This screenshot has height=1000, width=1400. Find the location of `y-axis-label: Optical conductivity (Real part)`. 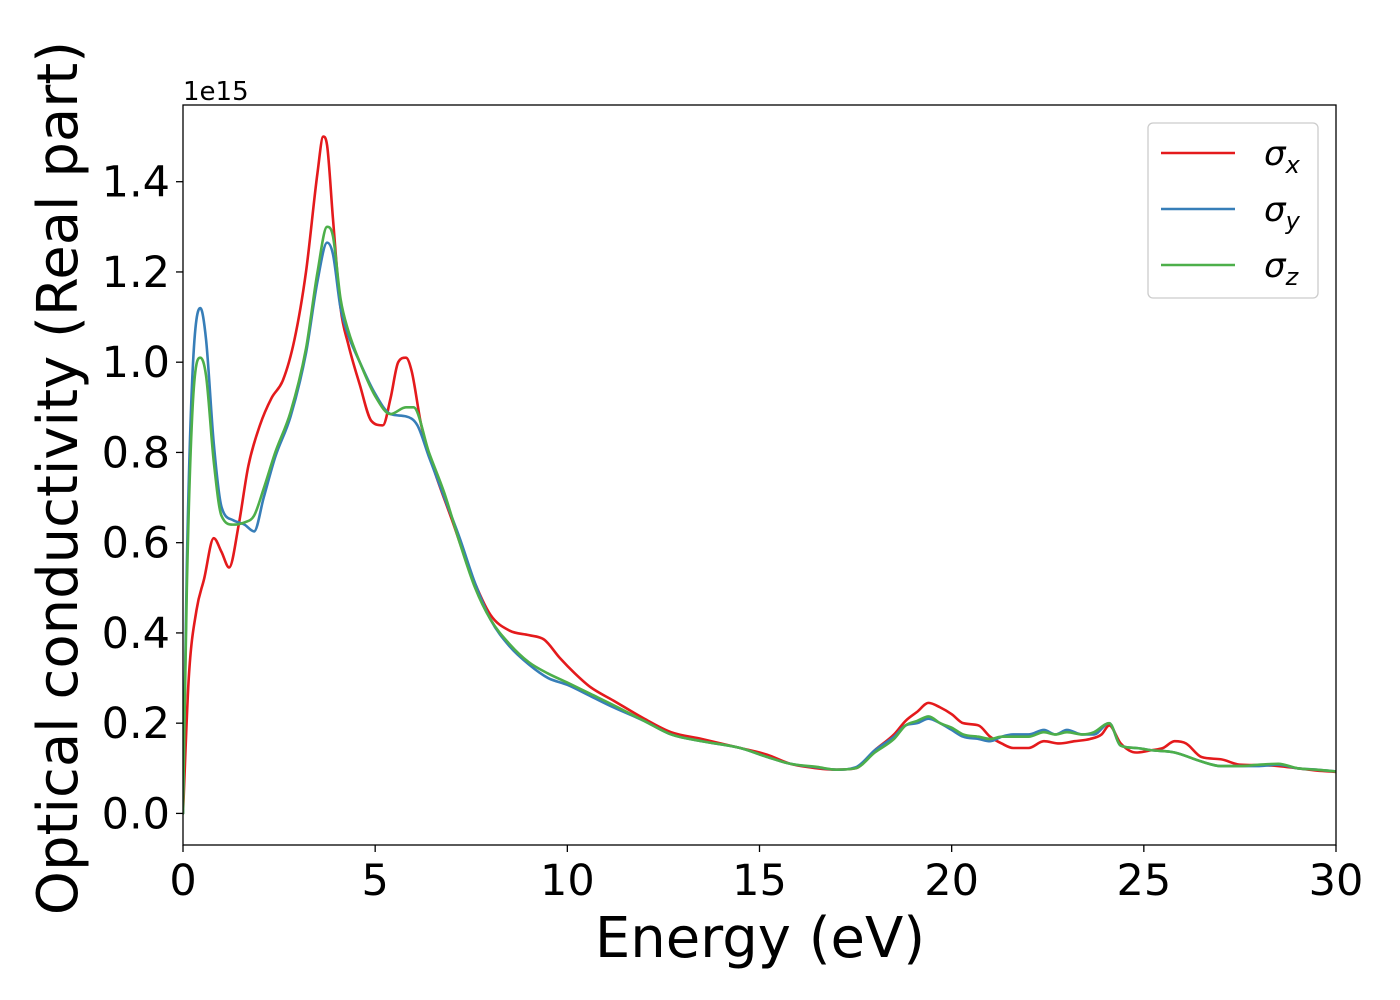

y-axis-label: Optical conductivity (Real part) is located at coordinates (58, 478).